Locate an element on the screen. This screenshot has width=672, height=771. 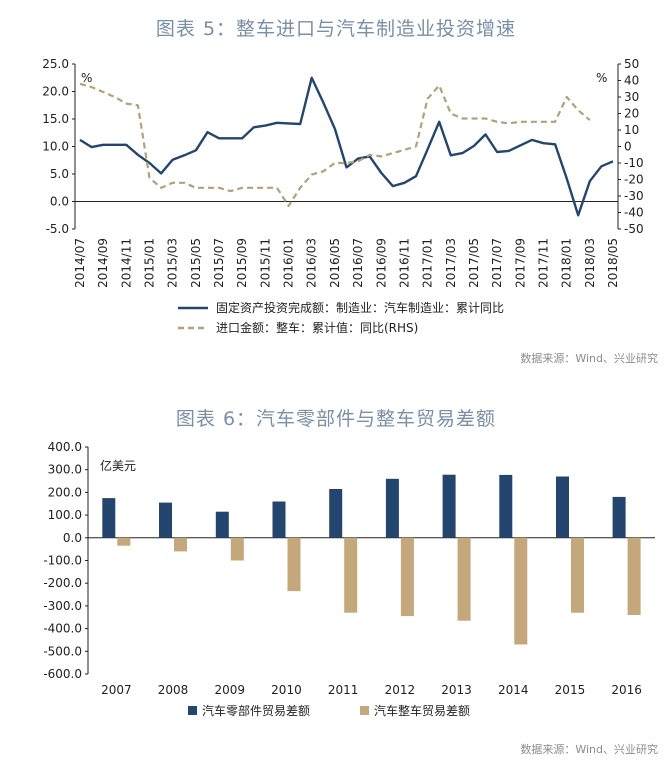
chart1-y2-tick: -10 is located at coordinates (634, 163).